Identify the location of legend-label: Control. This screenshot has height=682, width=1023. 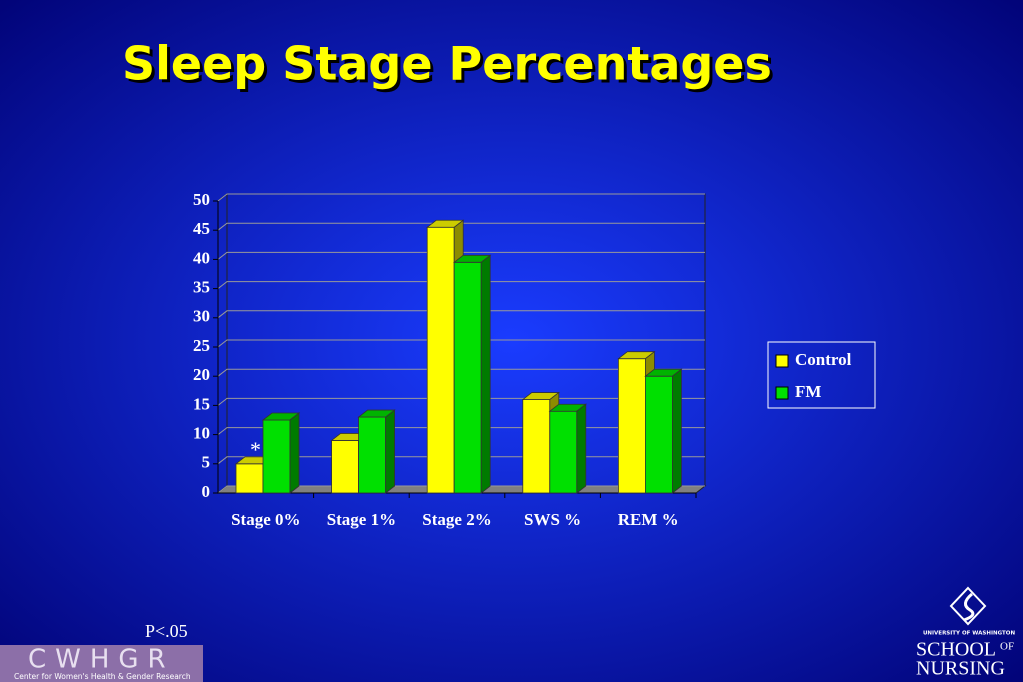
(823, 359).